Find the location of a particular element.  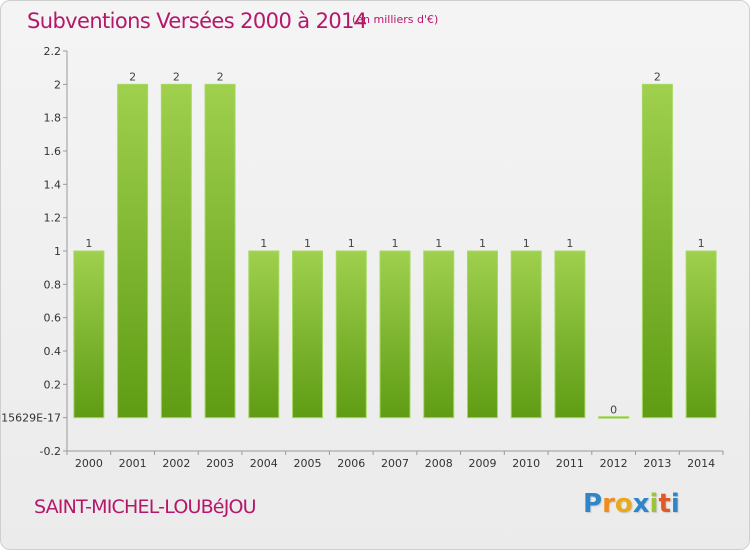

x-tick-label: 2014 is located at coordinates (701, 463).